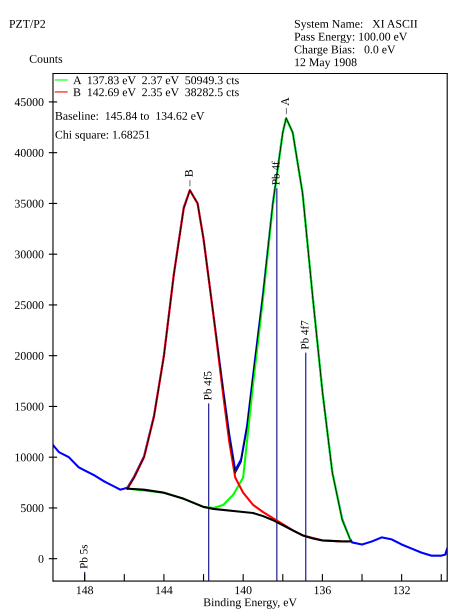 Image resolution: width=449 pixels, height=610 pixels. What do you see at coordinates (402, 590) in the screenshot?
I see `x-tick-label: 132` at bounding box center [402, 590].